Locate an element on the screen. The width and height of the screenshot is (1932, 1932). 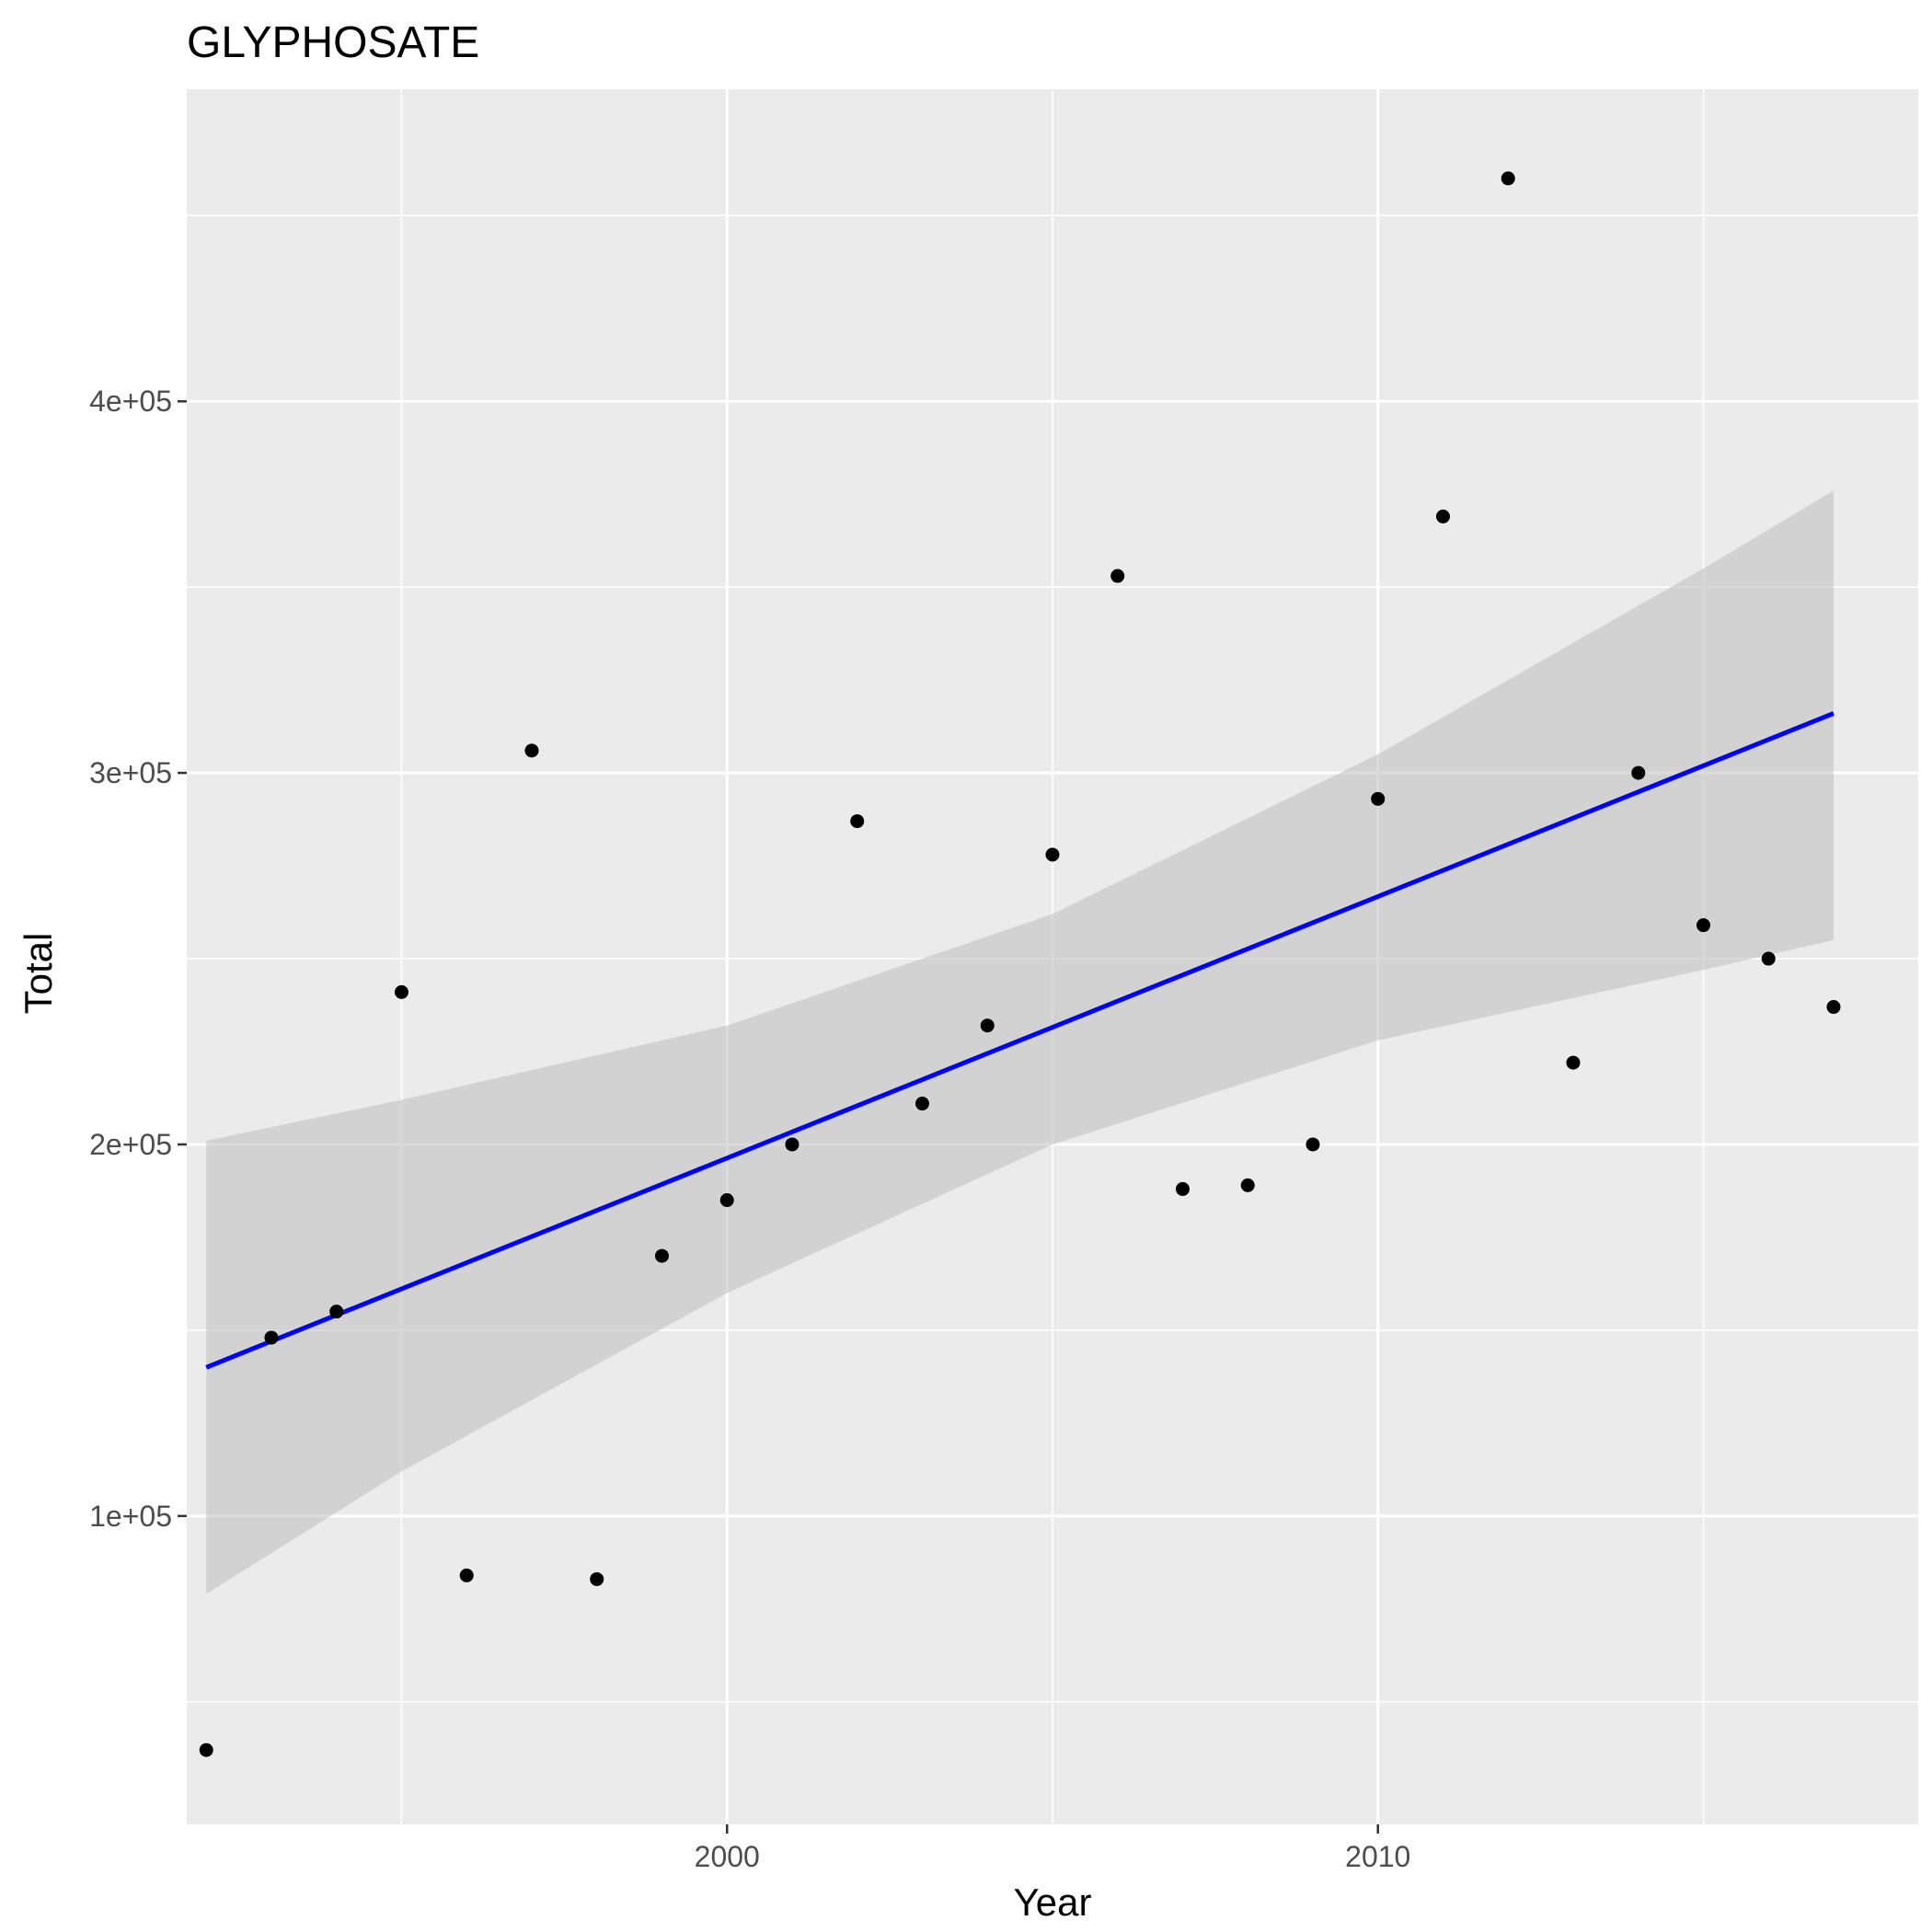
data-point-2016 is located at coordinates (1768, 958).